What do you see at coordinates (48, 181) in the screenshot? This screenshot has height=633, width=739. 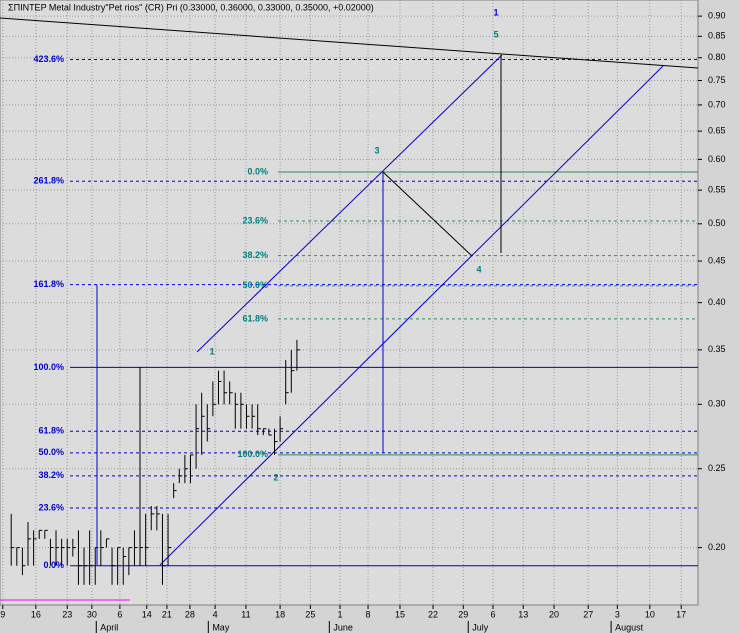 I see `fib-label: 261.8%` at bounding box center [48, 181].